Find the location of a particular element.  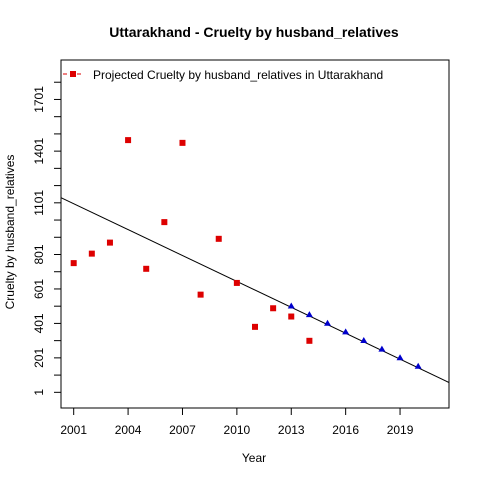

x-tick-label: 2019 is located at coordinates (400, 430).